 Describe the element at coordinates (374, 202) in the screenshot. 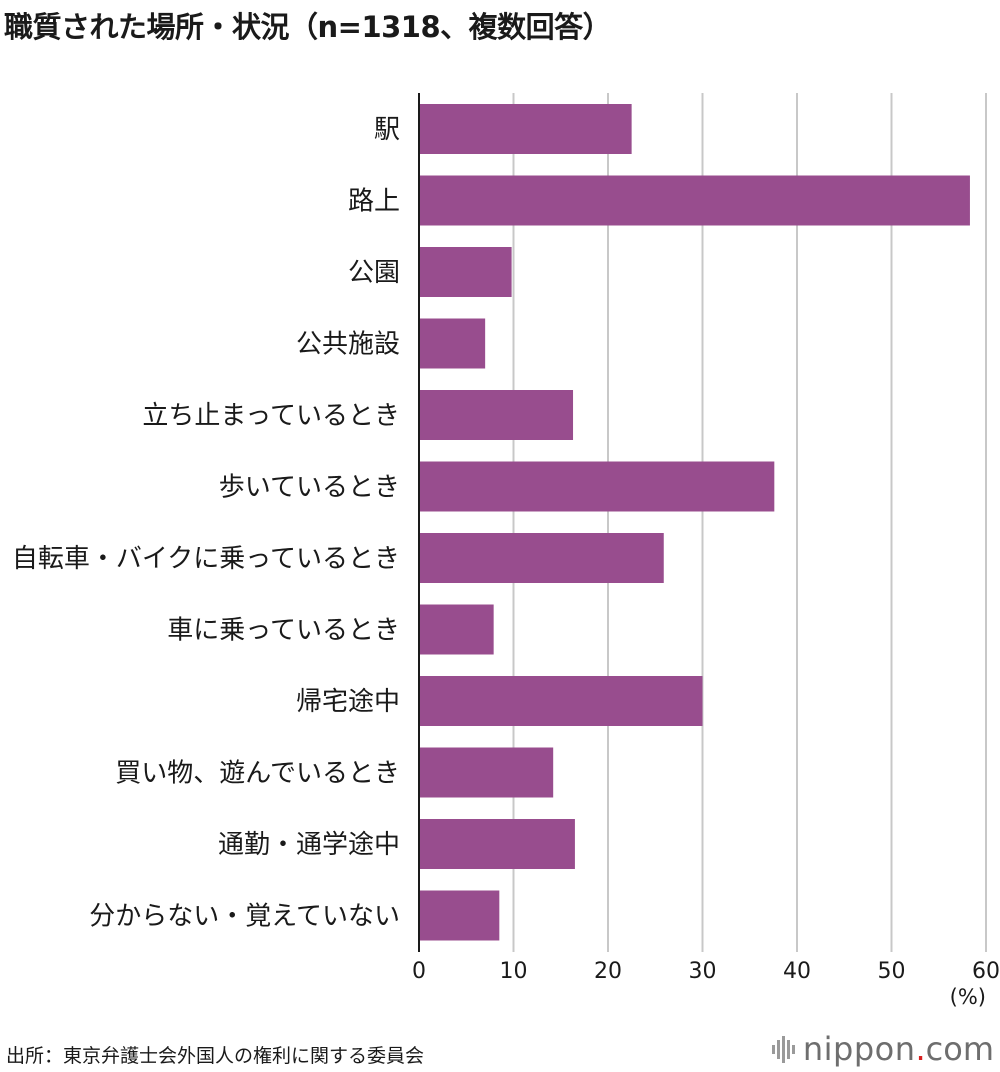

I see `category-label: 路上` at that location.